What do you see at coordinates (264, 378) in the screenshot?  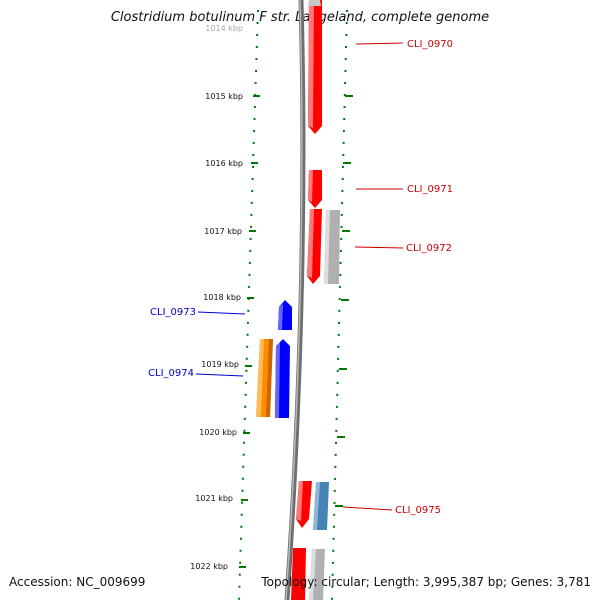 I see `rna-genes` at bounding box center [264, 378].